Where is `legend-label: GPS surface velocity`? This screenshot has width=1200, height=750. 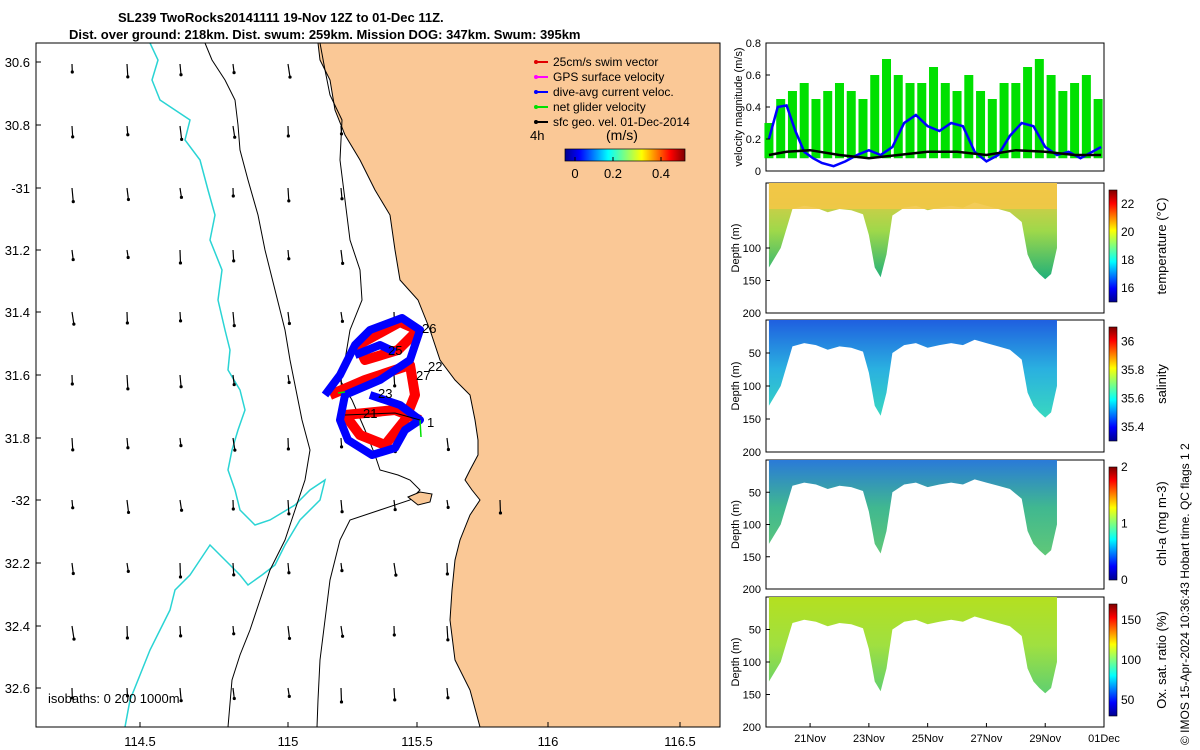 legend-label: GPS surface velocity is located at coordinates (608, 77).